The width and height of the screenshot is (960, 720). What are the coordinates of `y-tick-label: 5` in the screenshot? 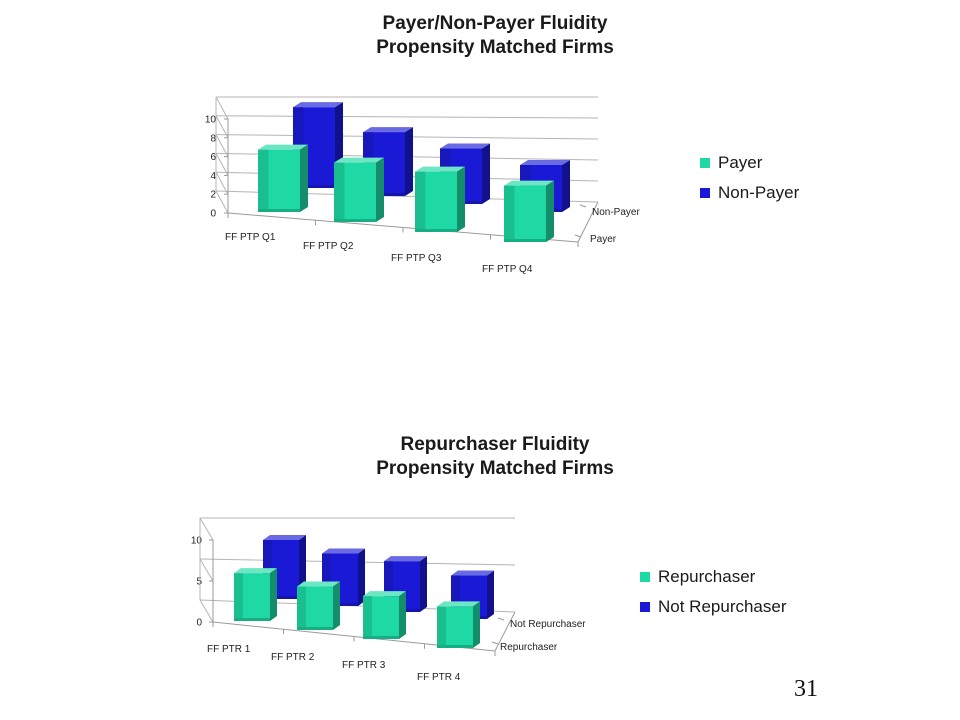 It's located at (199, 582).